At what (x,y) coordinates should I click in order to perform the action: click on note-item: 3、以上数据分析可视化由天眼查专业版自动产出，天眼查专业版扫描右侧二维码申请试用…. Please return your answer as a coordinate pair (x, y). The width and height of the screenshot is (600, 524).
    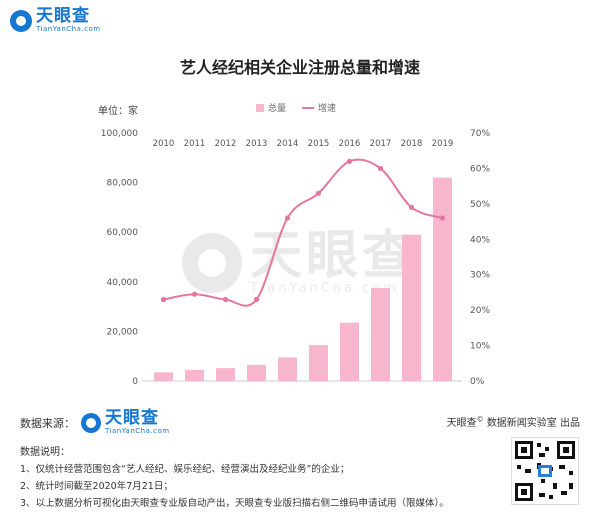
    Looking at the image, I should click on (234, 503).